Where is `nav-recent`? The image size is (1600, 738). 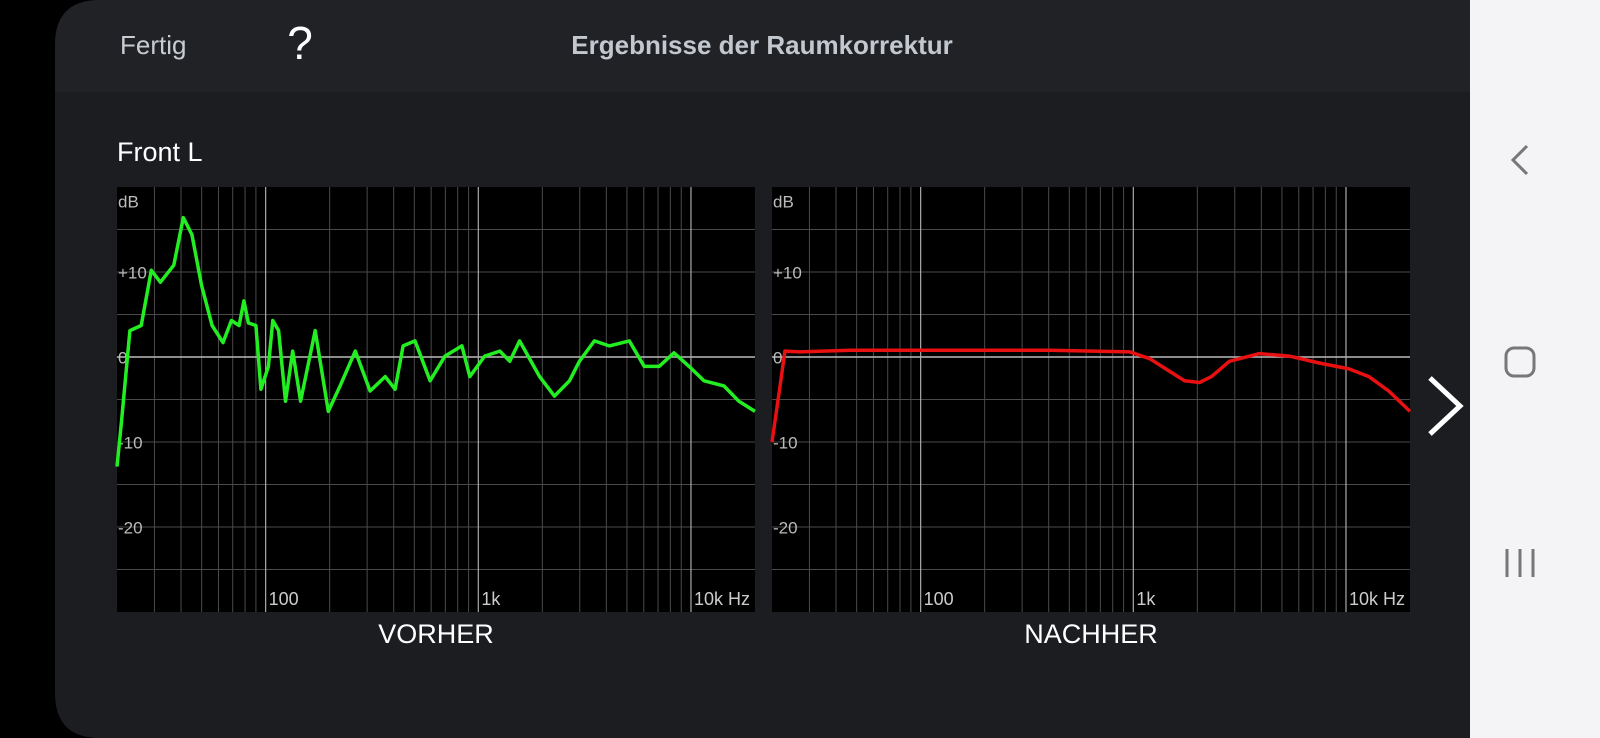
nav-recent is located at coordinates (1520, 563).